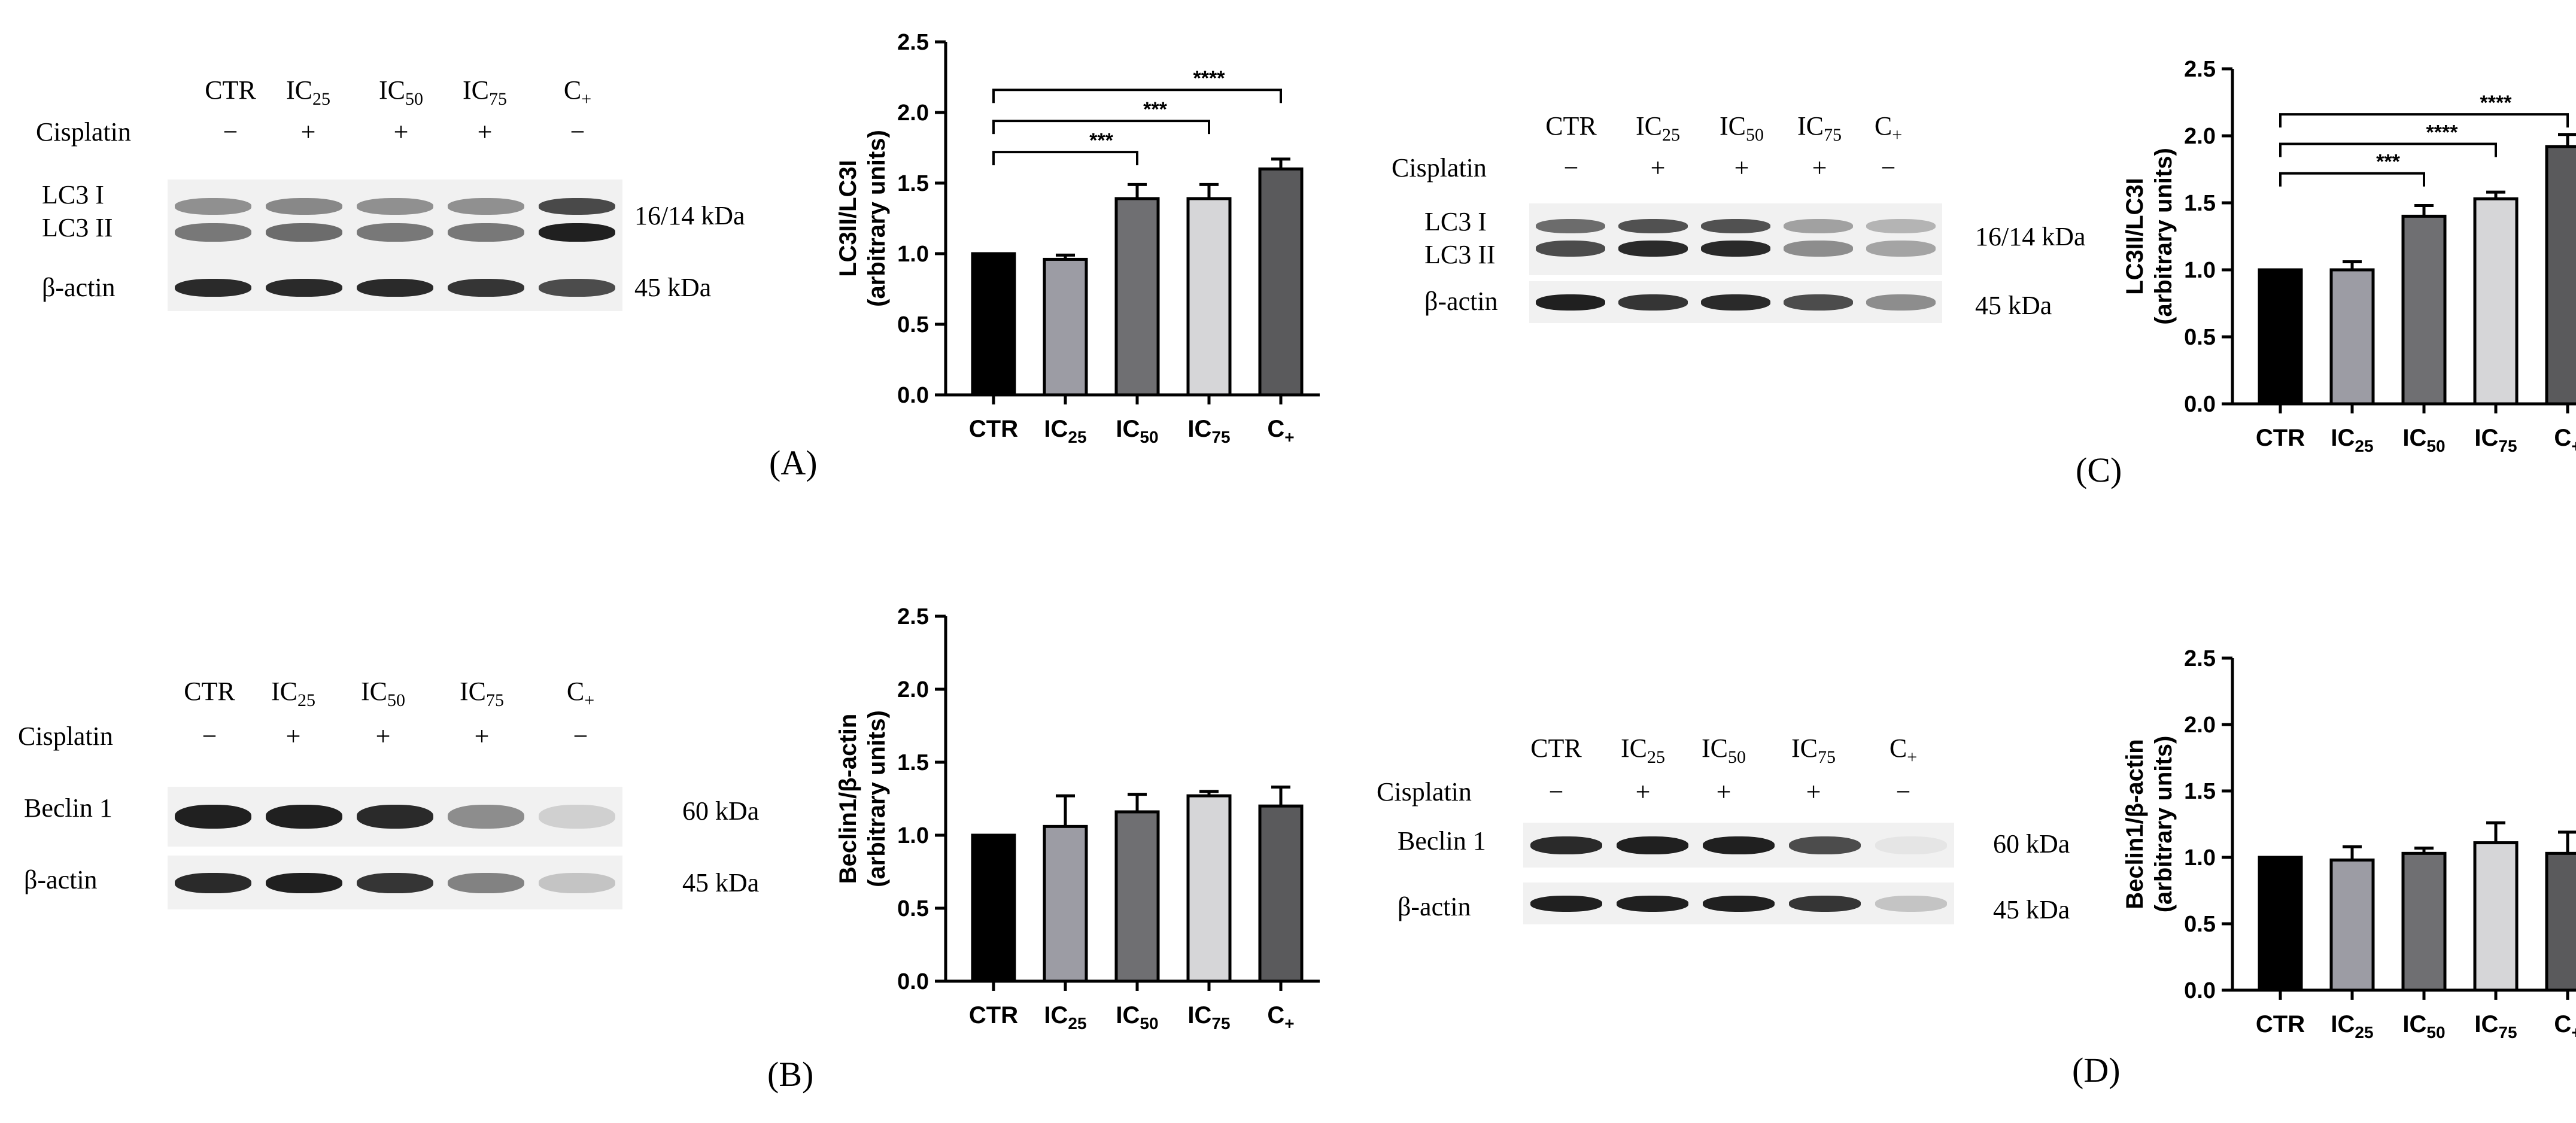  Describe the element at coordinates (2200, 203) in the screenshot. I see `y-tick-label-c-3: 1.5` at that location.